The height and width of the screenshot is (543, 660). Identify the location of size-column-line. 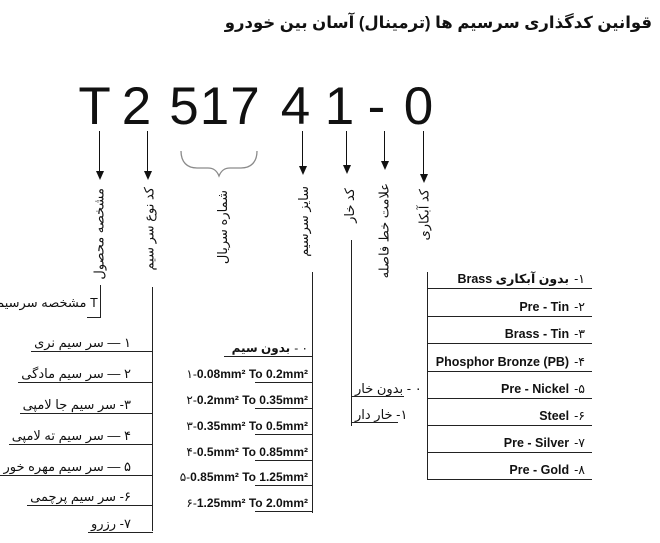
(312, 392).